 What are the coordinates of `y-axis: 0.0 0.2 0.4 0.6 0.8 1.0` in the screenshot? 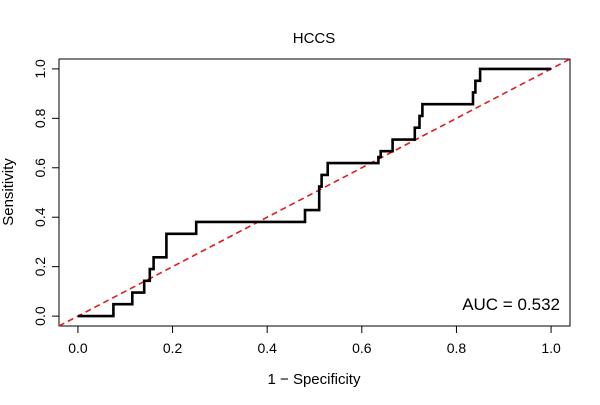 It's located at (46, 192).